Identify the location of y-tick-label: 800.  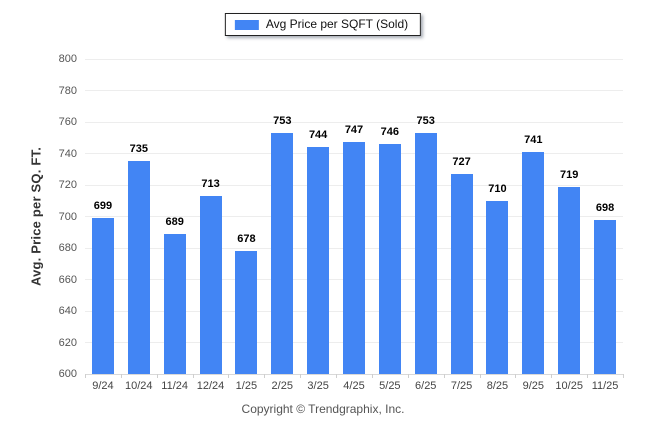
(67, 59).